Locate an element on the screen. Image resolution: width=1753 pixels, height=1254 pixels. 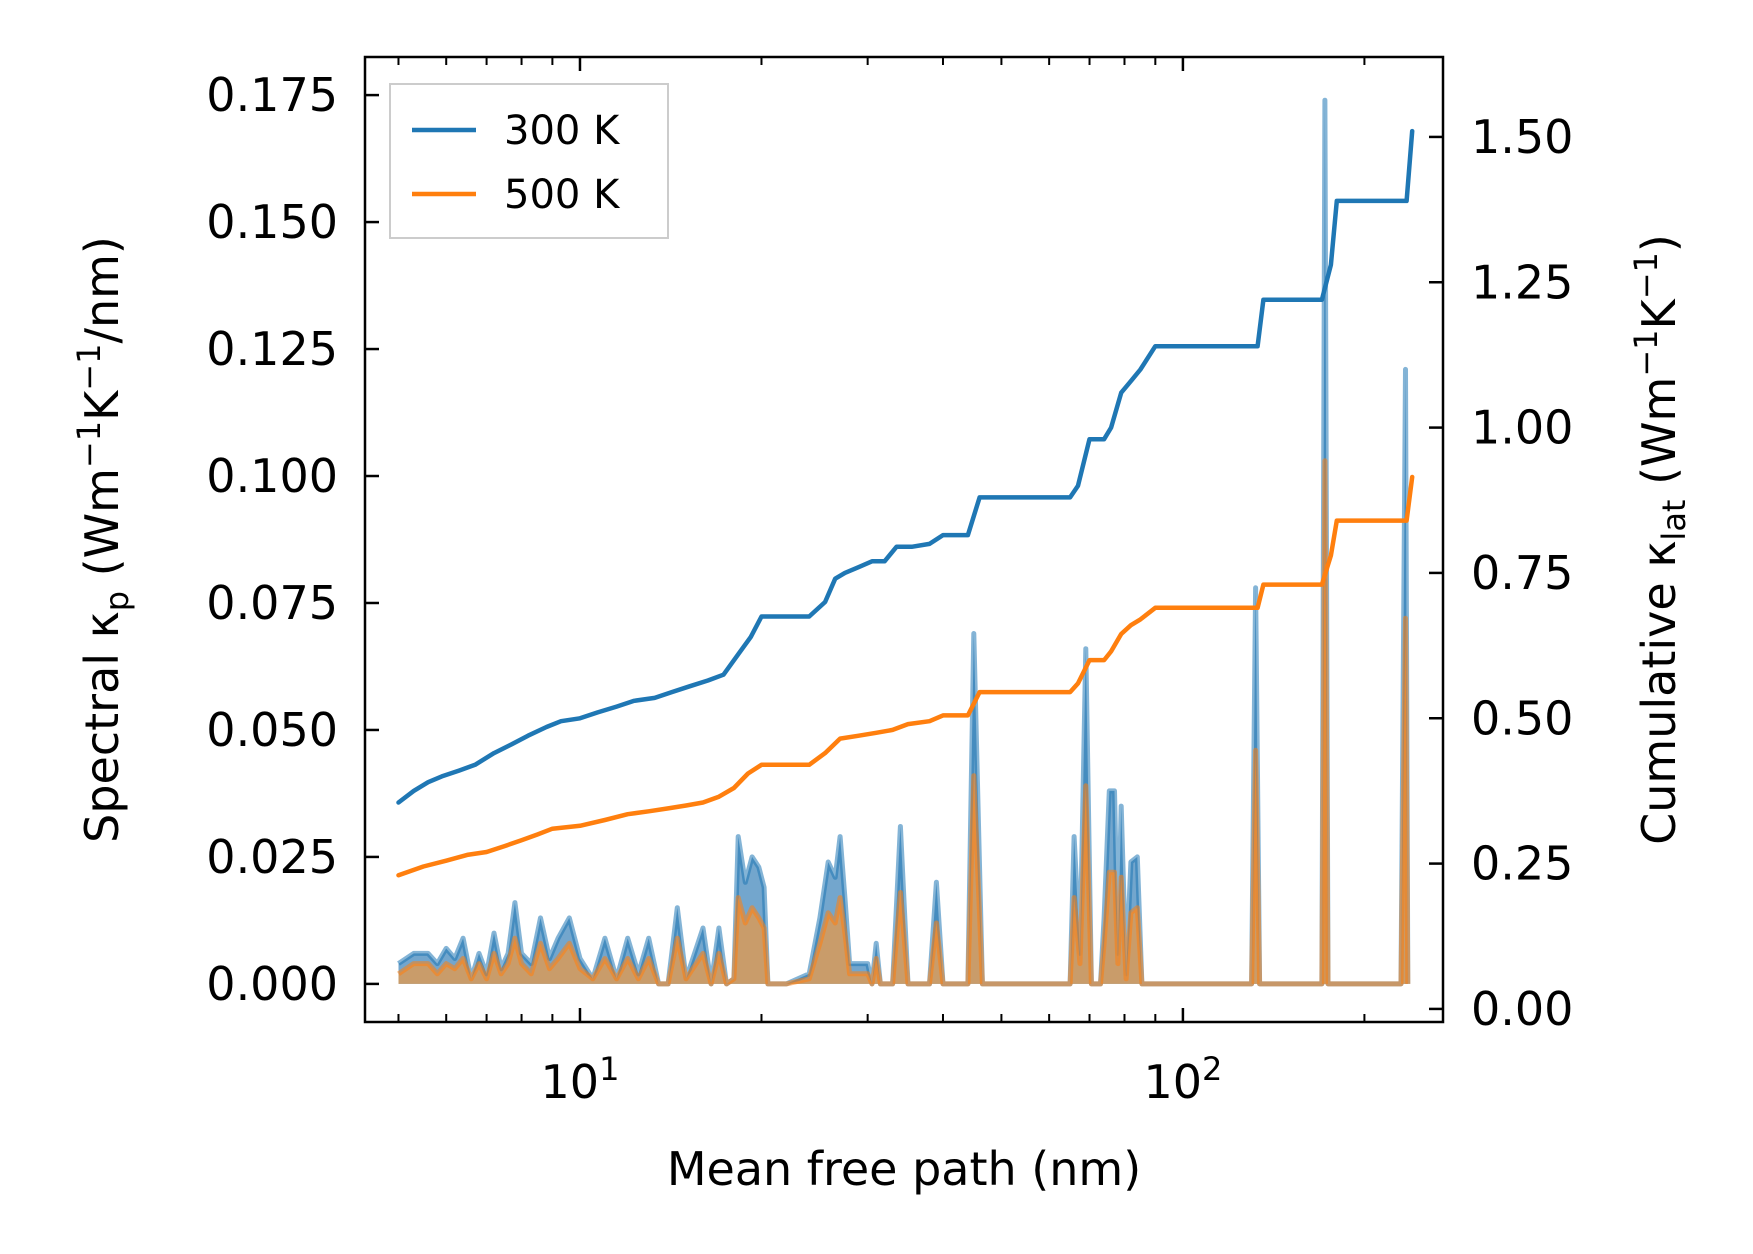
y-left-axis-label: Spectral κp (Wm−1K−1/nm) is located at coordinates (103, 539).